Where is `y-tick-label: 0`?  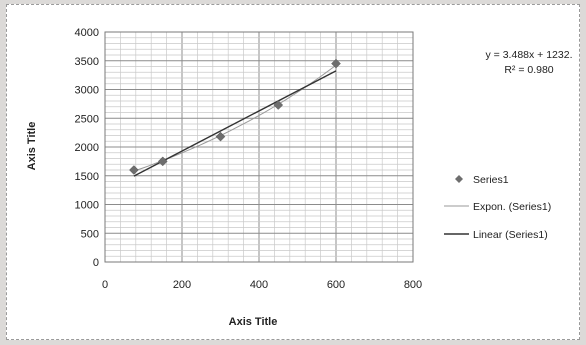 y-tick-label: 0 is located at coordinates (96, 263).